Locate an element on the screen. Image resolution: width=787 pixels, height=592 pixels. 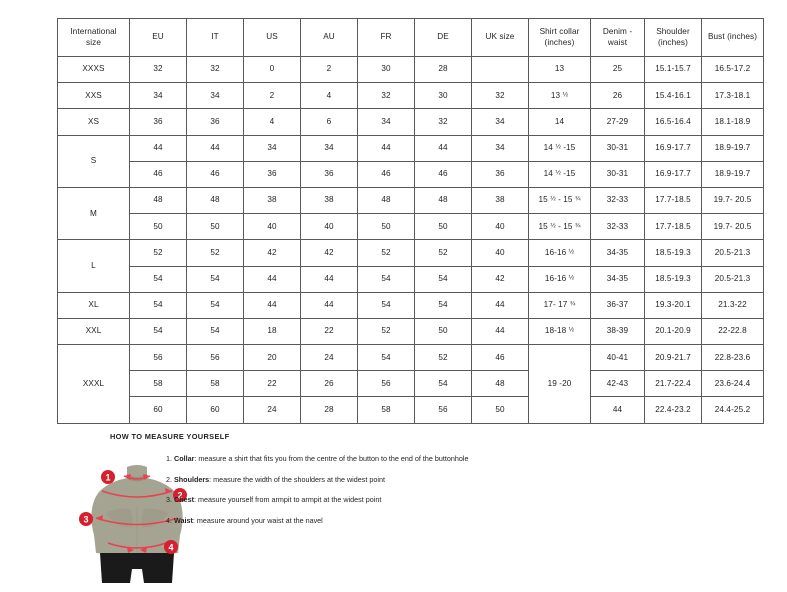
cell-denim-waist: 38-39 is located at coordinates (617, 331).